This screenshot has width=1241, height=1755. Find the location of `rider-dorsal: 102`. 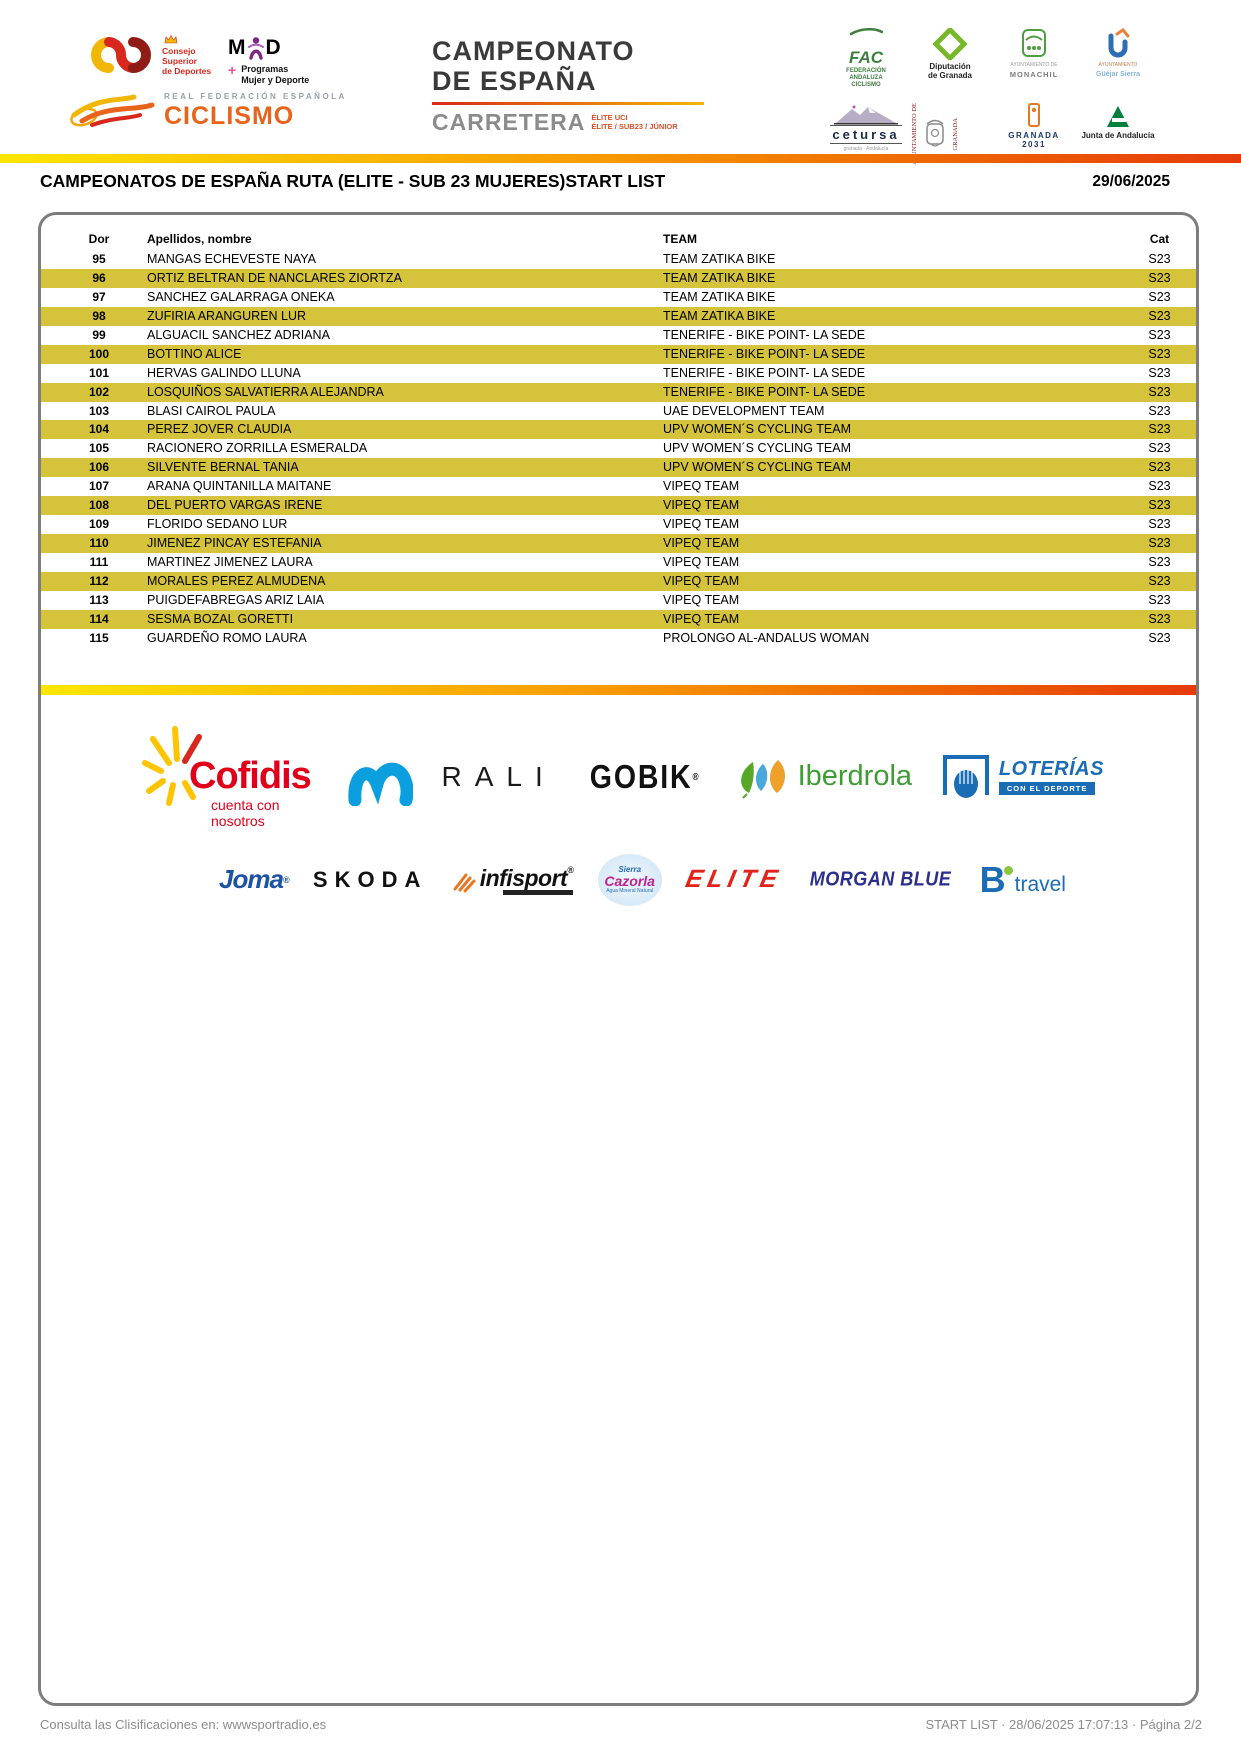

rider-dorsal: 102 is located at coordinates (99, 391).